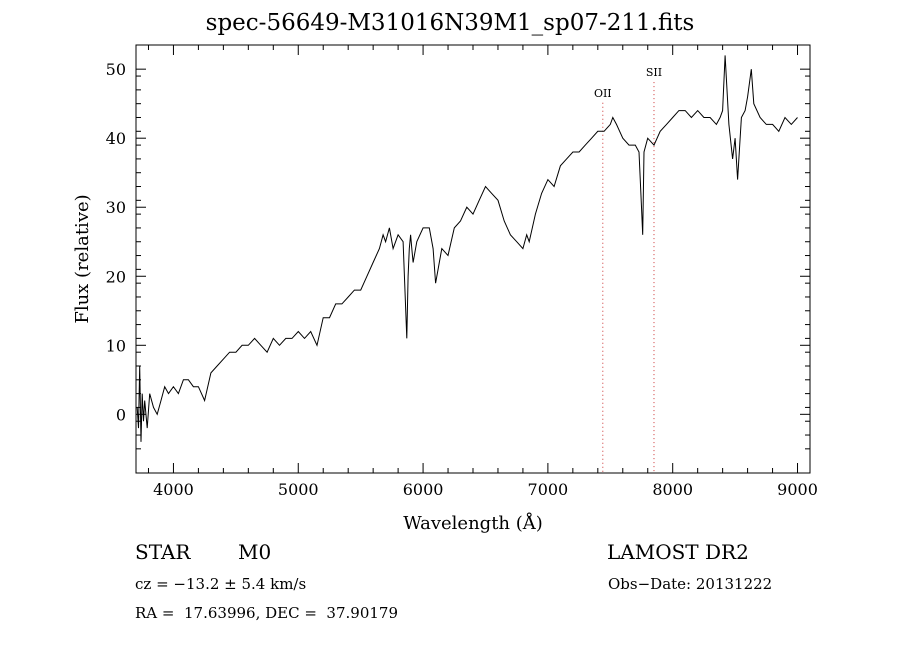  What do you see at coordinates (672, 489) in the screenshot?
I see `x-tick-label: 8000` at bounding box center [672, 489].